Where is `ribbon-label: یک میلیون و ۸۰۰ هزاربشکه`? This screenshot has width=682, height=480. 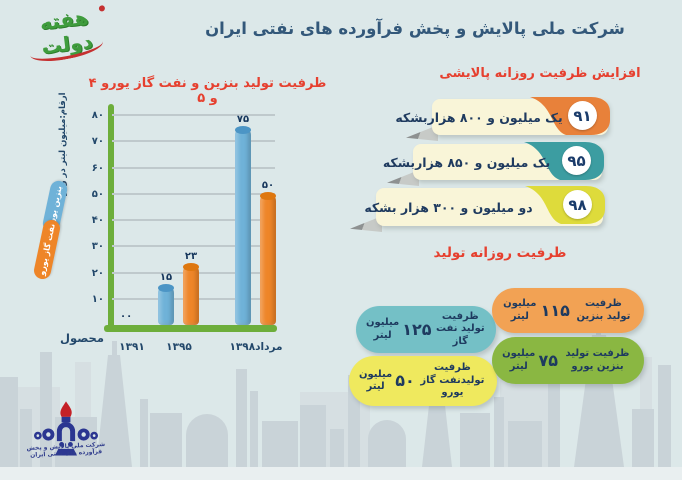 ribbon-label: یک میلیون و ۸۰۰ هزاربشکه is located at coordinates (478, 117).